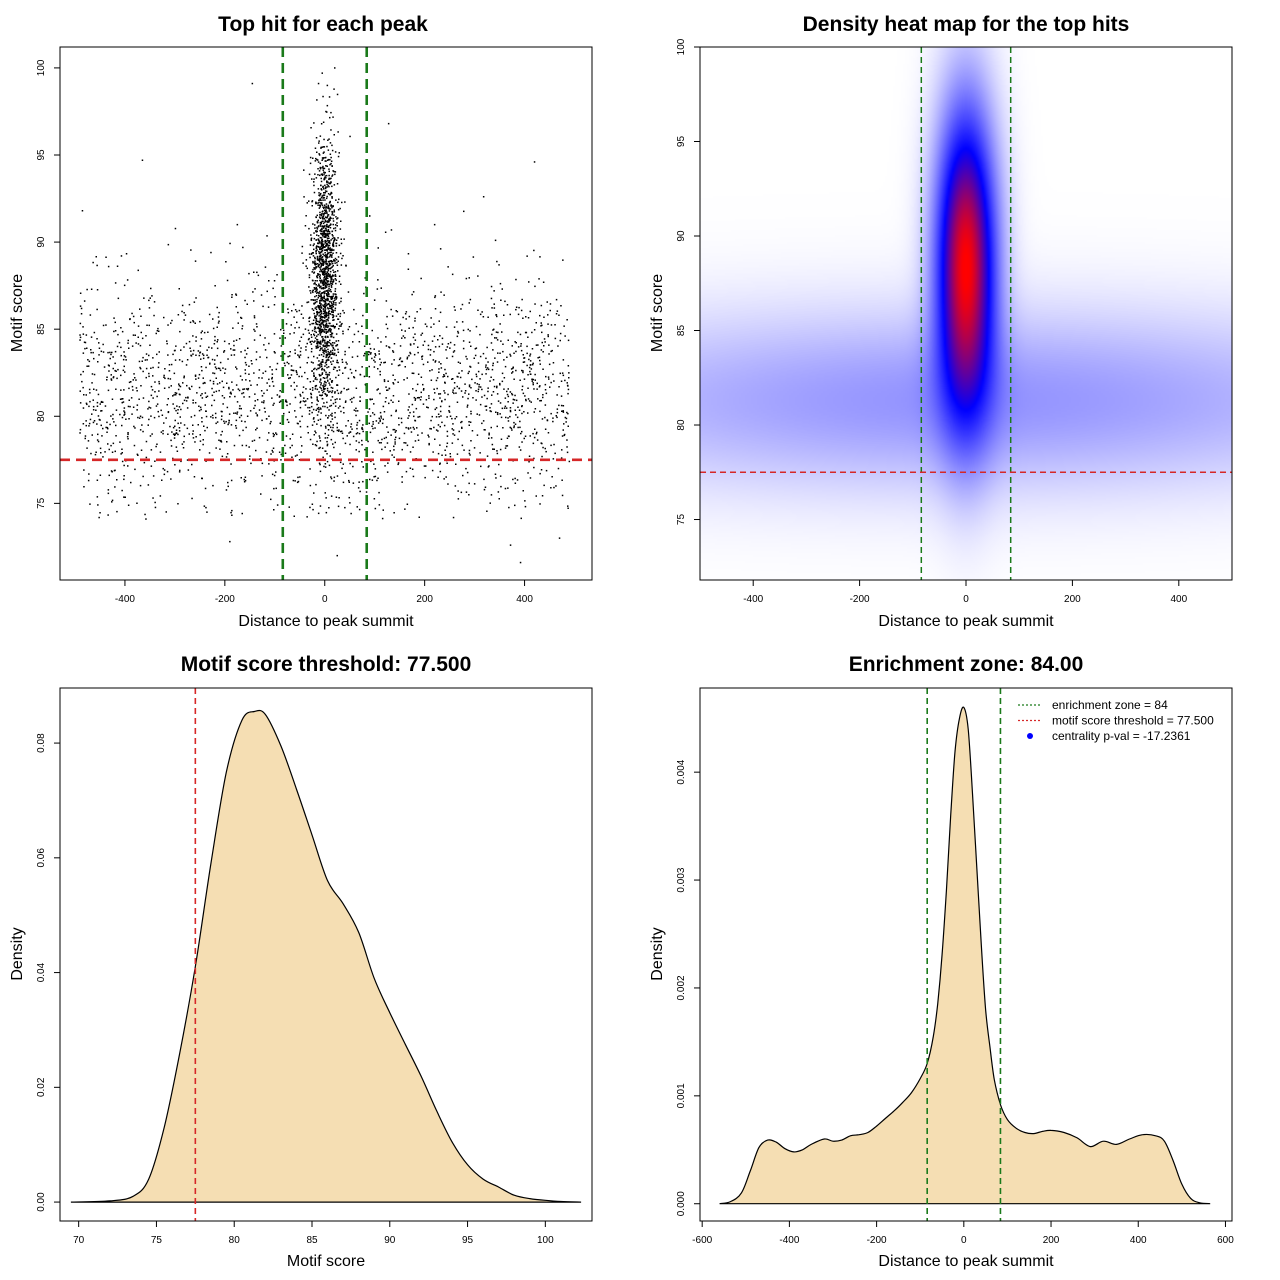  I want to click on score-density-x-tick-label: 75, so click(157, 1240).